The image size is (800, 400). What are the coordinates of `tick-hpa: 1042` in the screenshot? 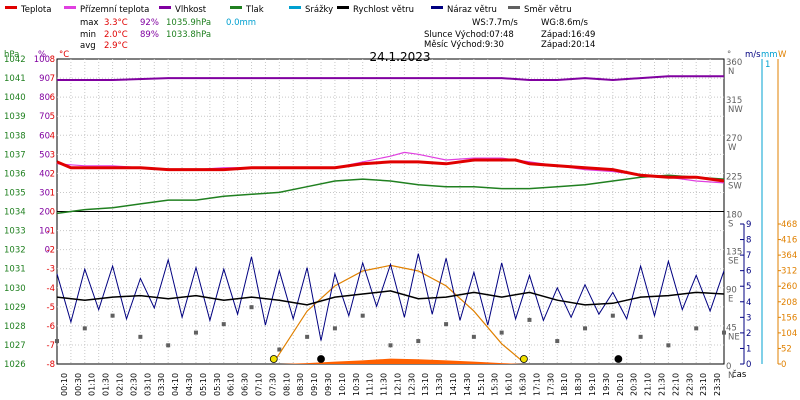 It's located at (15, 60).